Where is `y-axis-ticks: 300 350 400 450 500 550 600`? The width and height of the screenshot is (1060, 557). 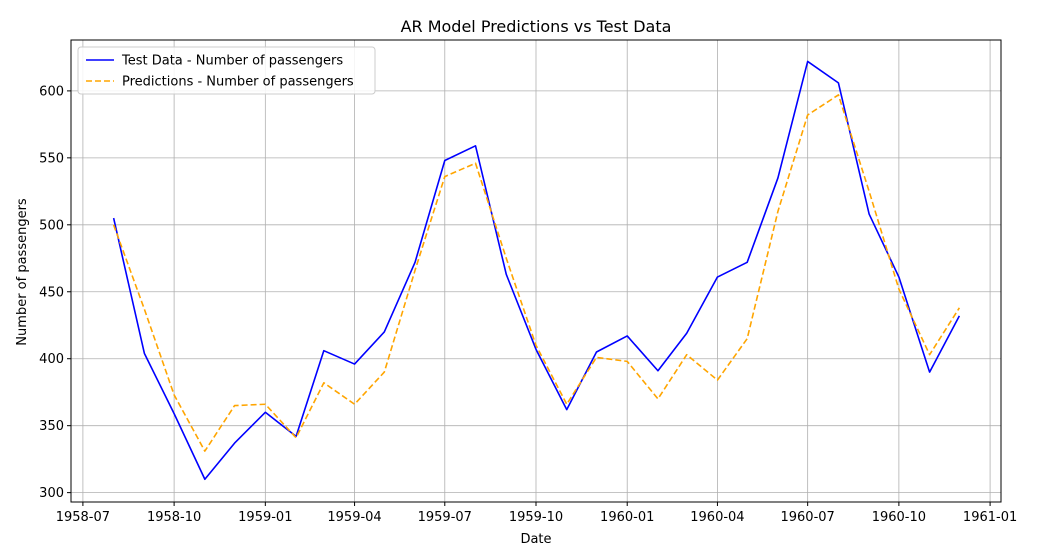 y-axis-ticks: 300 350 400 450 500 550 600 is located at coordinates (55, 292).